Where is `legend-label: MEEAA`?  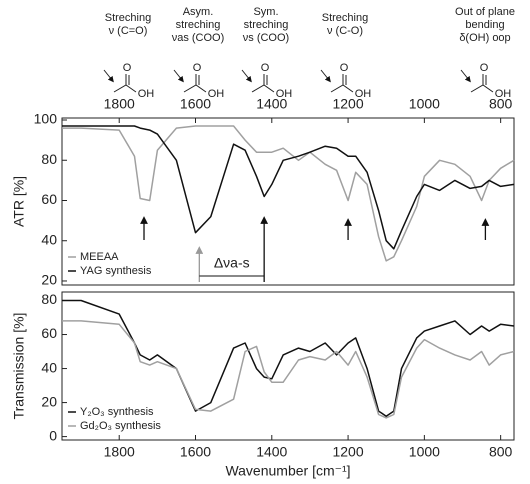
legend-label: MEEAA is located at coordinates (99, 257).